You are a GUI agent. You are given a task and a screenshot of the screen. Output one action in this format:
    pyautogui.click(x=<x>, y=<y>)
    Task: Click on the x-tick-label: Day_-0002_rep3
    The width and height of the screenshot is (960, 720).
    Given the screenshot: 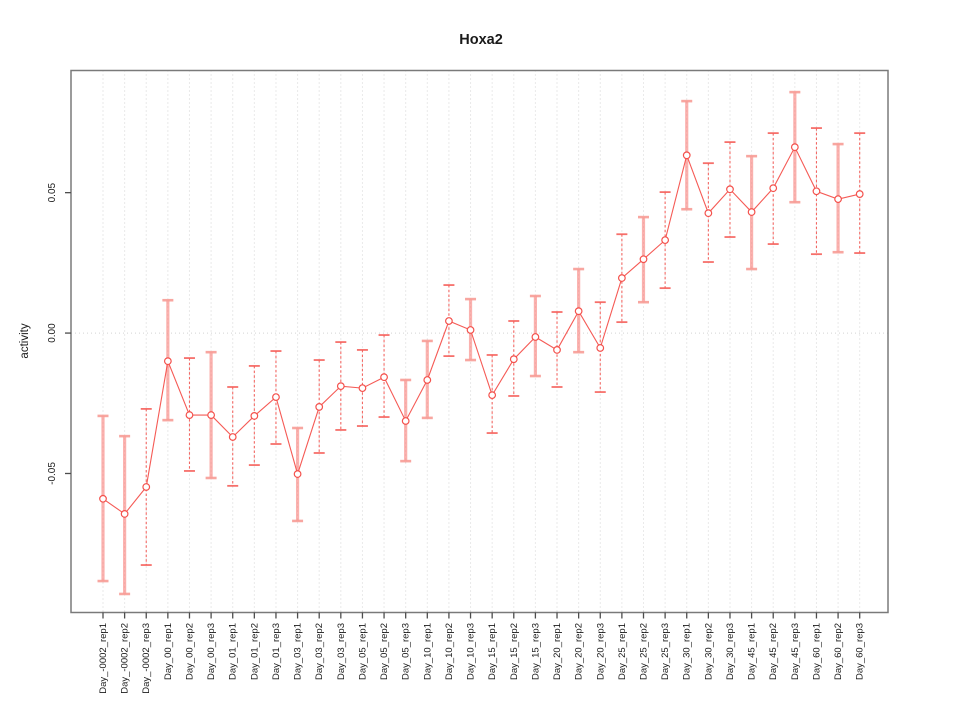 What is the action you would take?
    pyautogui.click(x=146, y=658)
    